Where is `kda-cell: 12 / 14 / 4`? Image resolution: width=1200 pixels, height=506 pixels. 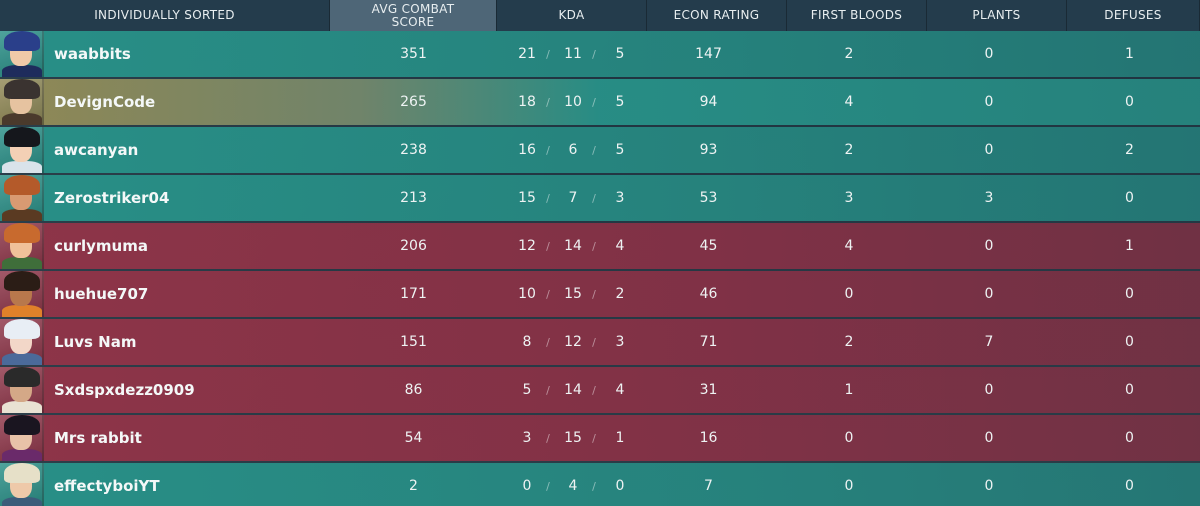
kda-cell: 12 / 14 / 4 is located at coordinates (572, 246).